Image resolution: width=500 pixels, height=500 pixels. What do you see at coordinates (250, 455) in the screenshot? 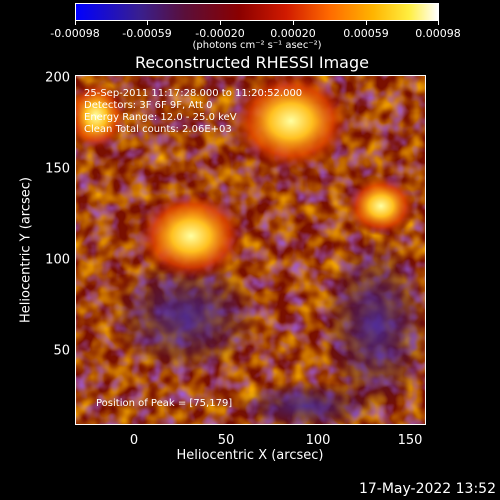
I see `x-axis-label: Heliocentric X (arcsec)` at bounding box center [250, 455].